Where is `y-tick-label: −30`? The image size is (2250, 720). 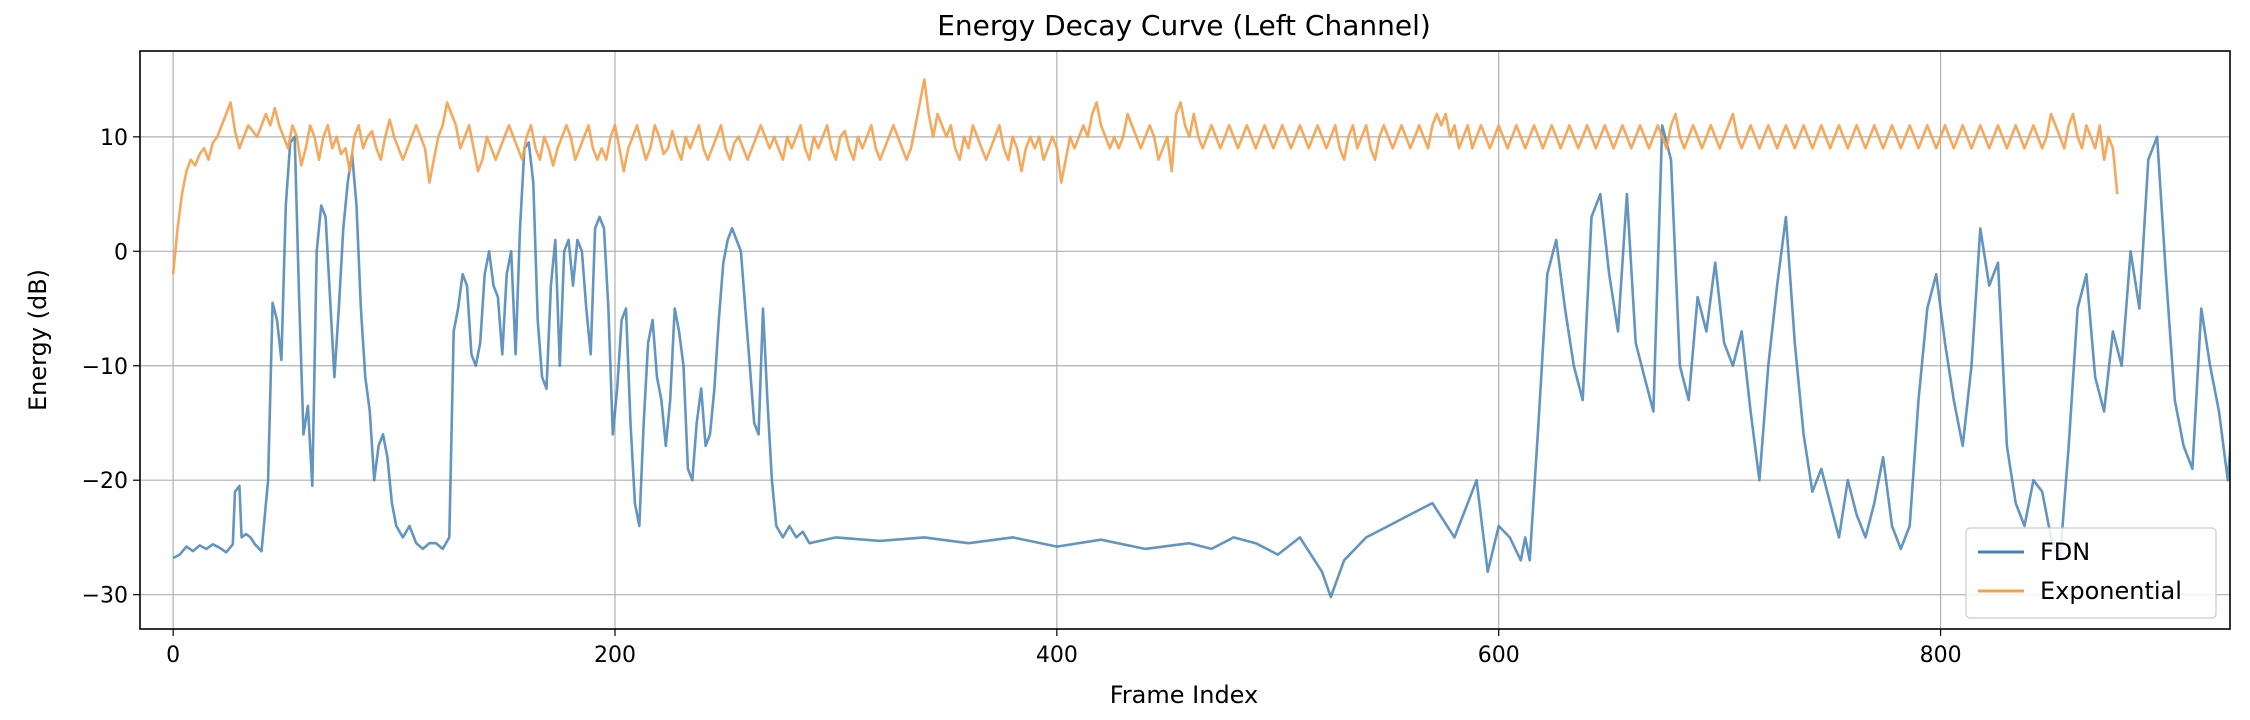
y-tick-label: −30 is located at coordinates (105, 596).